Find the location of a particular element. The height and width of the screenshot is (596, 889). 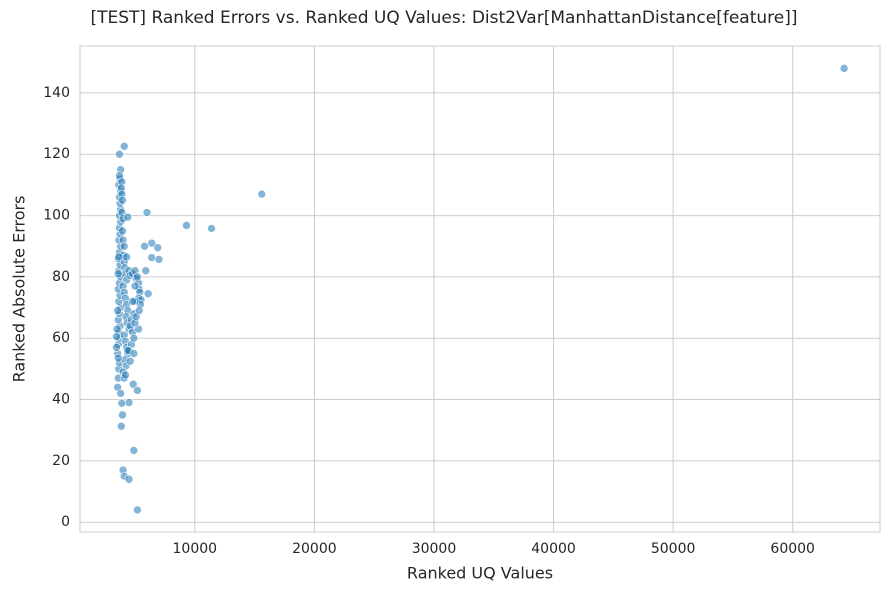

y-tick-label: 60 is located at coordinates (61, 338).